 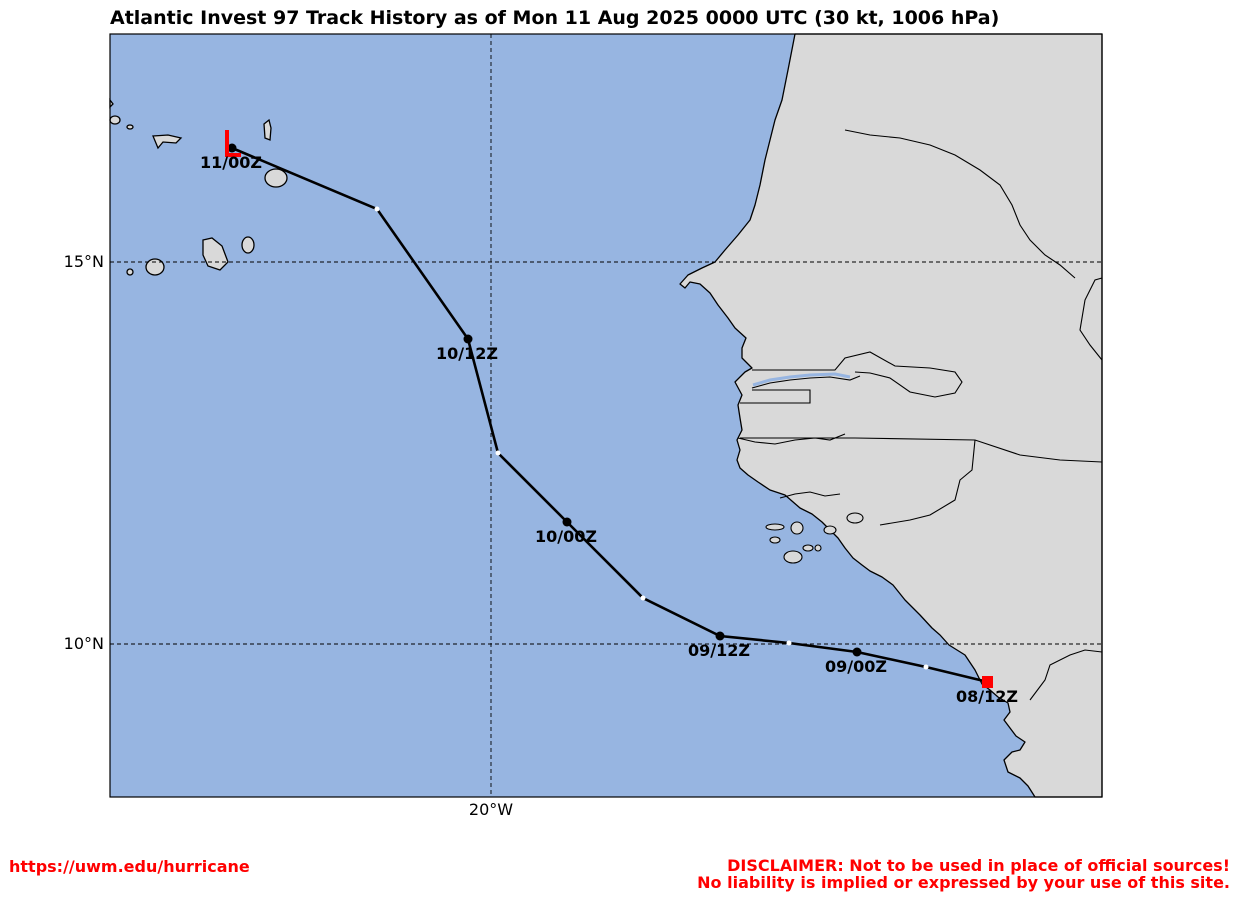 I want to click on footer-url: https://uwm.edu/hurricane, so click(x=129, y=866).